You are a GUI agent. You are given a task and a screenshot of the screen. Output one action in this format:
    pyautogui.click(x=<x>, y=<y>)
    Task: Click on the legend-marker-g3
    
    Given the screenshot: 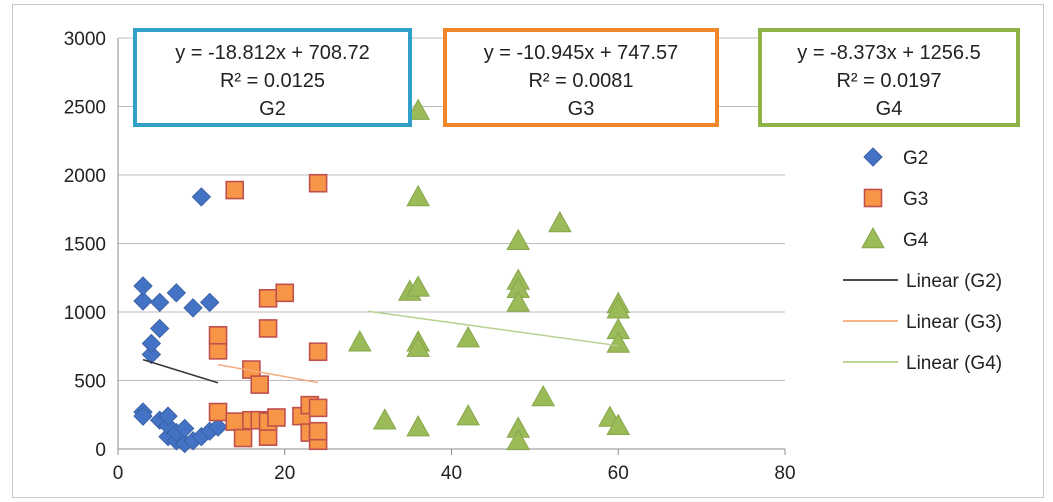 What is the action you would take?
    pyautogui.click(x=873, y=198)
    